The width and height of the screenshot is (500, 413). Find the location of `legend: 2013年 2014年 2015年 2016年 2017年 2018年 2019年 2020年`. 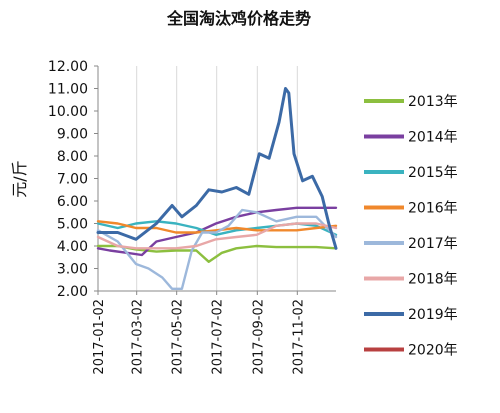

legend: 2013年 2014年 2015年 2016年 2017年 2018年 2019年 2020年 is located at coordinates (411, 226).